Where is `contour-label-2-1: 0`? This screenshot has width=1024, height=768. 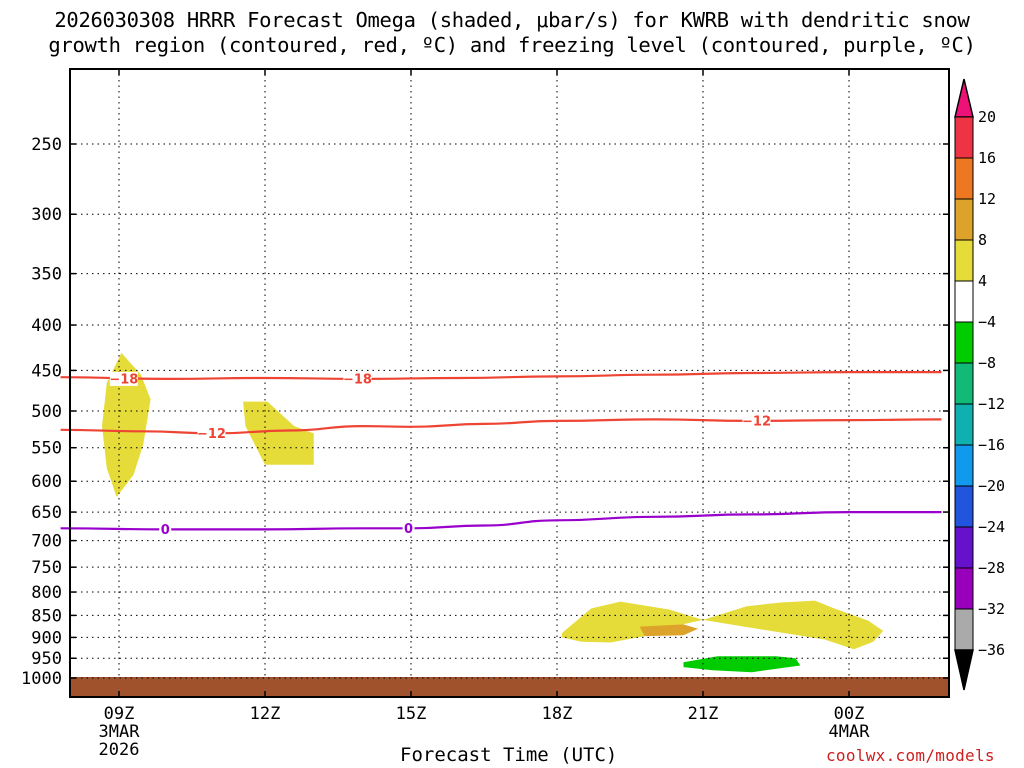 contour-label-2-1: 0 is located at coordinates (408, 529).